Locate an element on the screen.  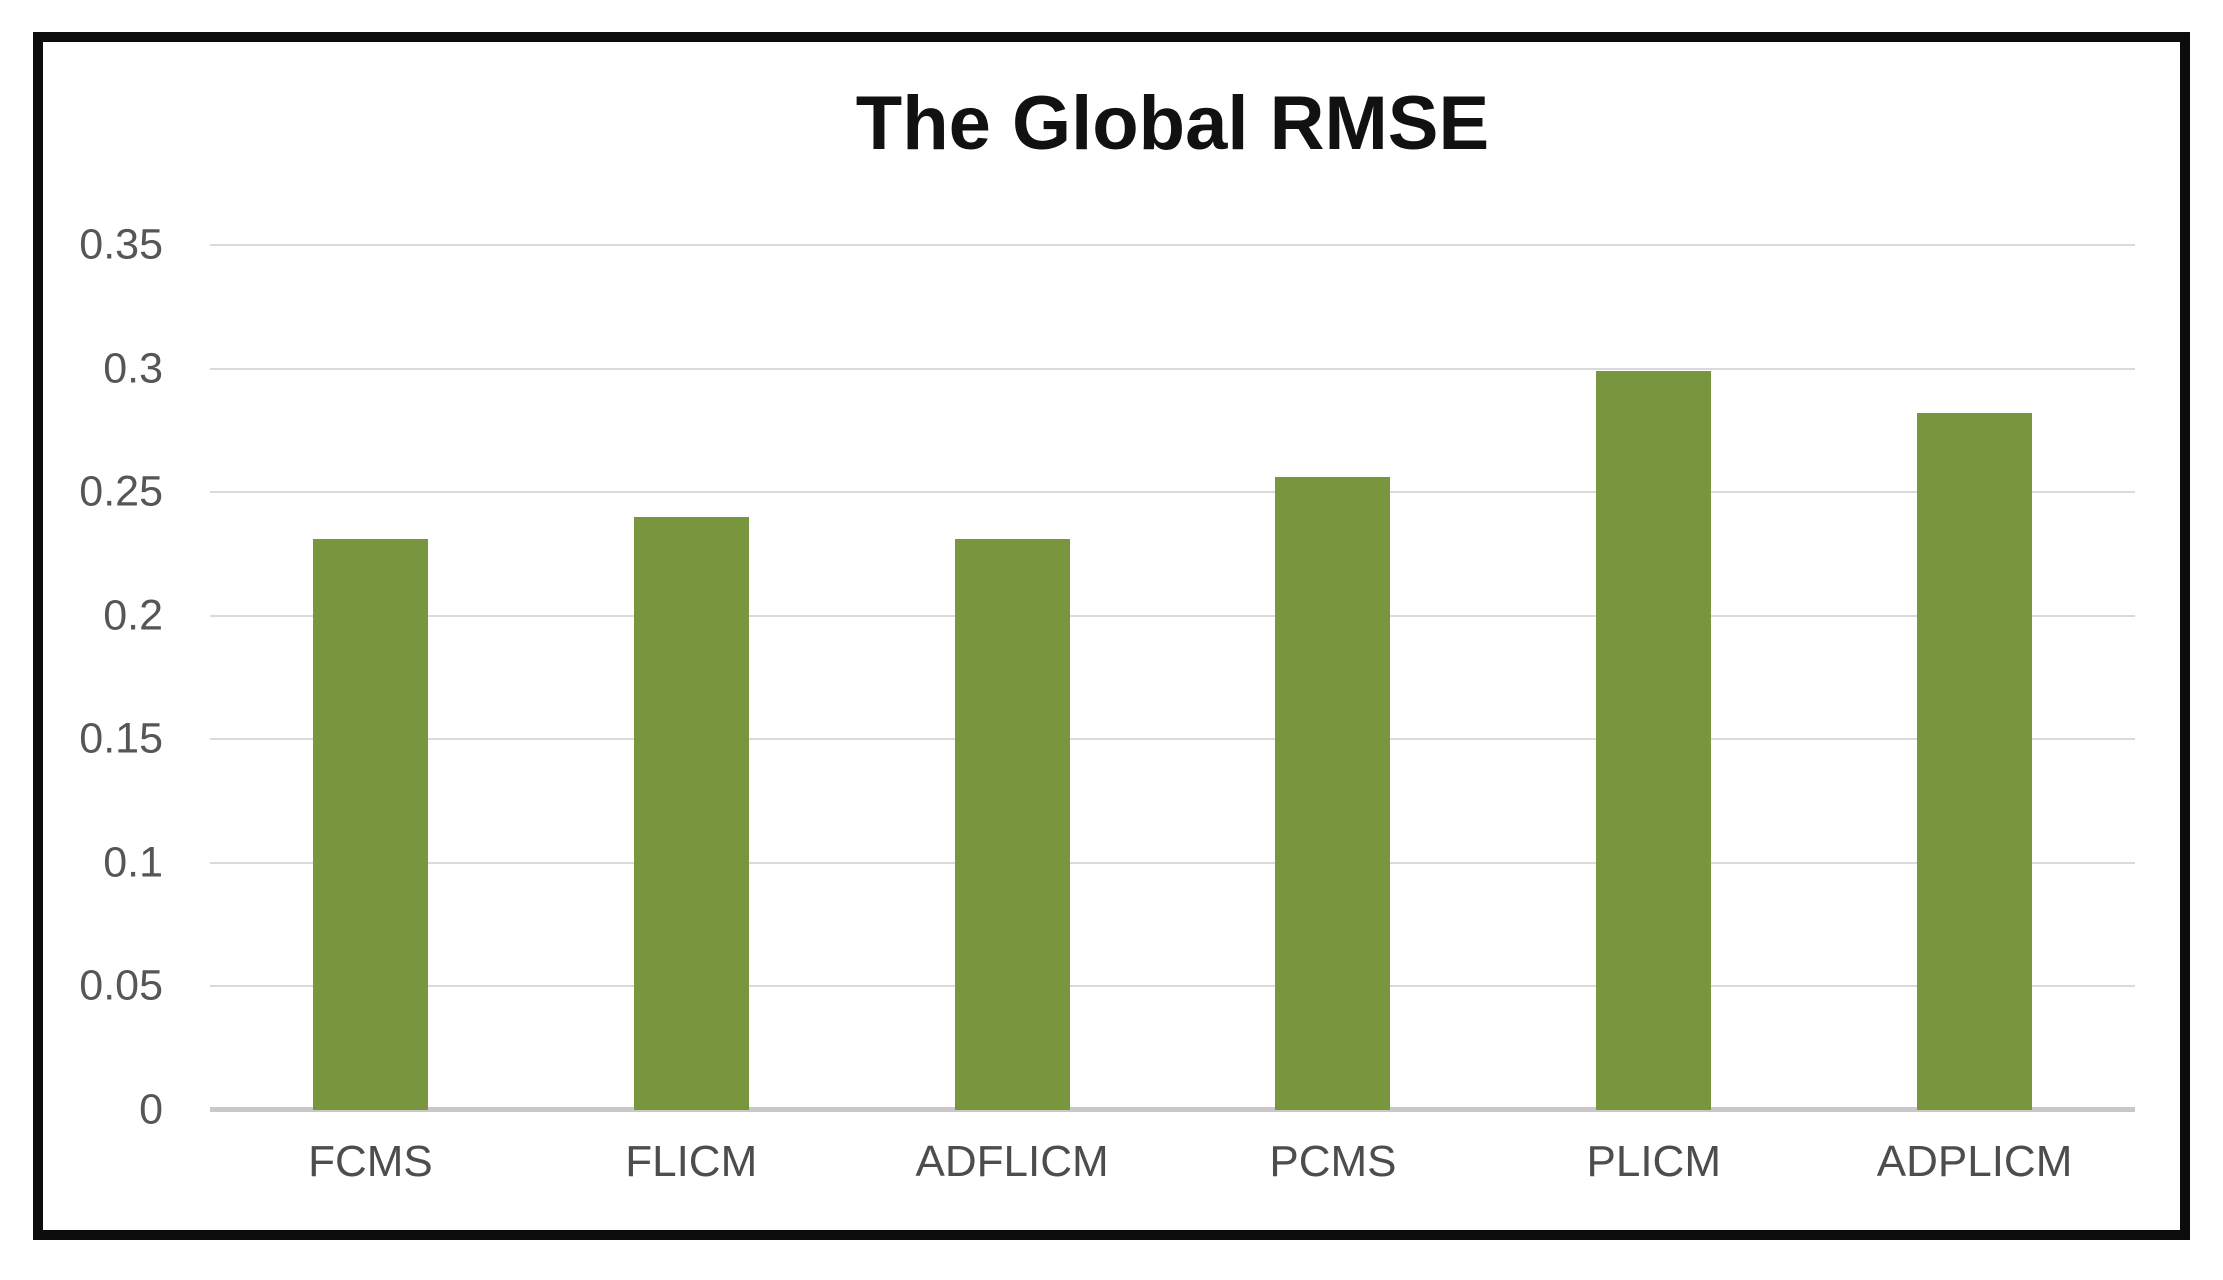
bar-plicm is located at coordinates (1654, 740).